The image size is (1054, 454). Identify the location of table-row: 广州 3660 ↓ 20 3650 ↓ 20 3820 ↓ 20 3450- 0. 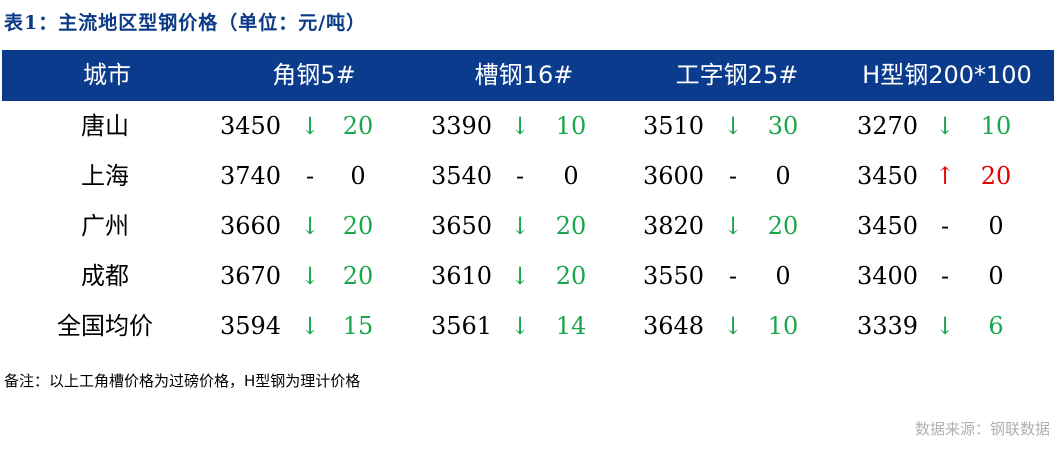
(527, 226).